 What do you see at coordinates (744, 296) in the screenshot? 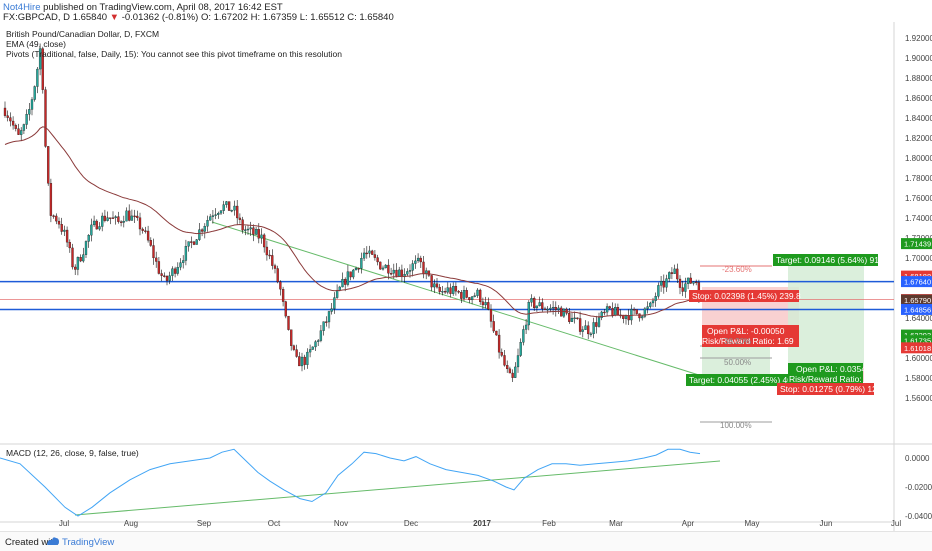
I see `short-stop-badge` at bounding box center [744, 296].